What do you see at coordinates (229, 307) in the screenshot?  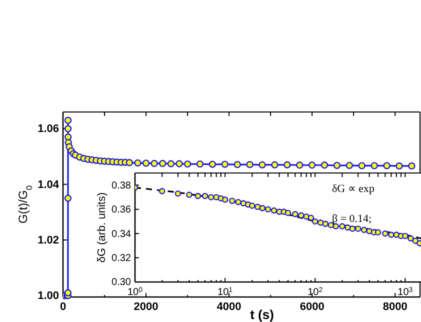 I see `x-tick-label: 4000` at bounding box center [229, 307].